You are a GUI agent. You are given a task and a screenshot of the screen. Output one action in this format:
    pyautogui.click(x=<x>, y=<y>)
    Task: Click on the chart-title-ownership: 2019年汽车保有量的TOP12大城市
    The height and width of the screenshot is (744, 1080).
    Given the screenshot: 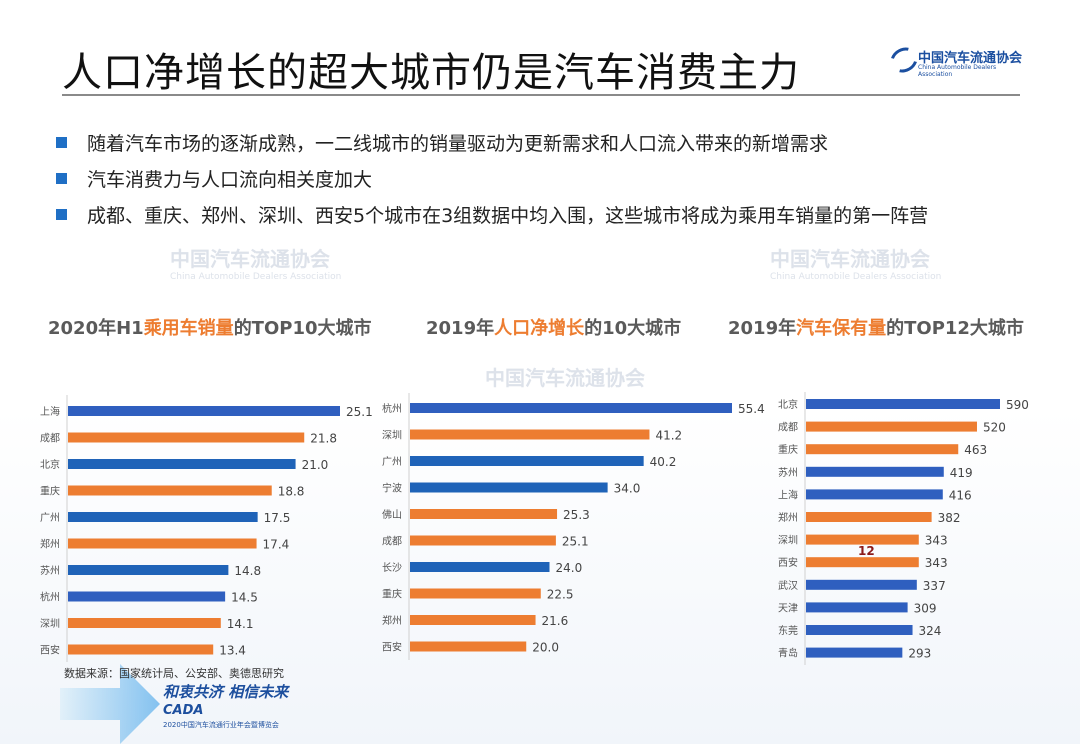 What is the action you would take?
    pyautogui.click(x=876, y=328)
    